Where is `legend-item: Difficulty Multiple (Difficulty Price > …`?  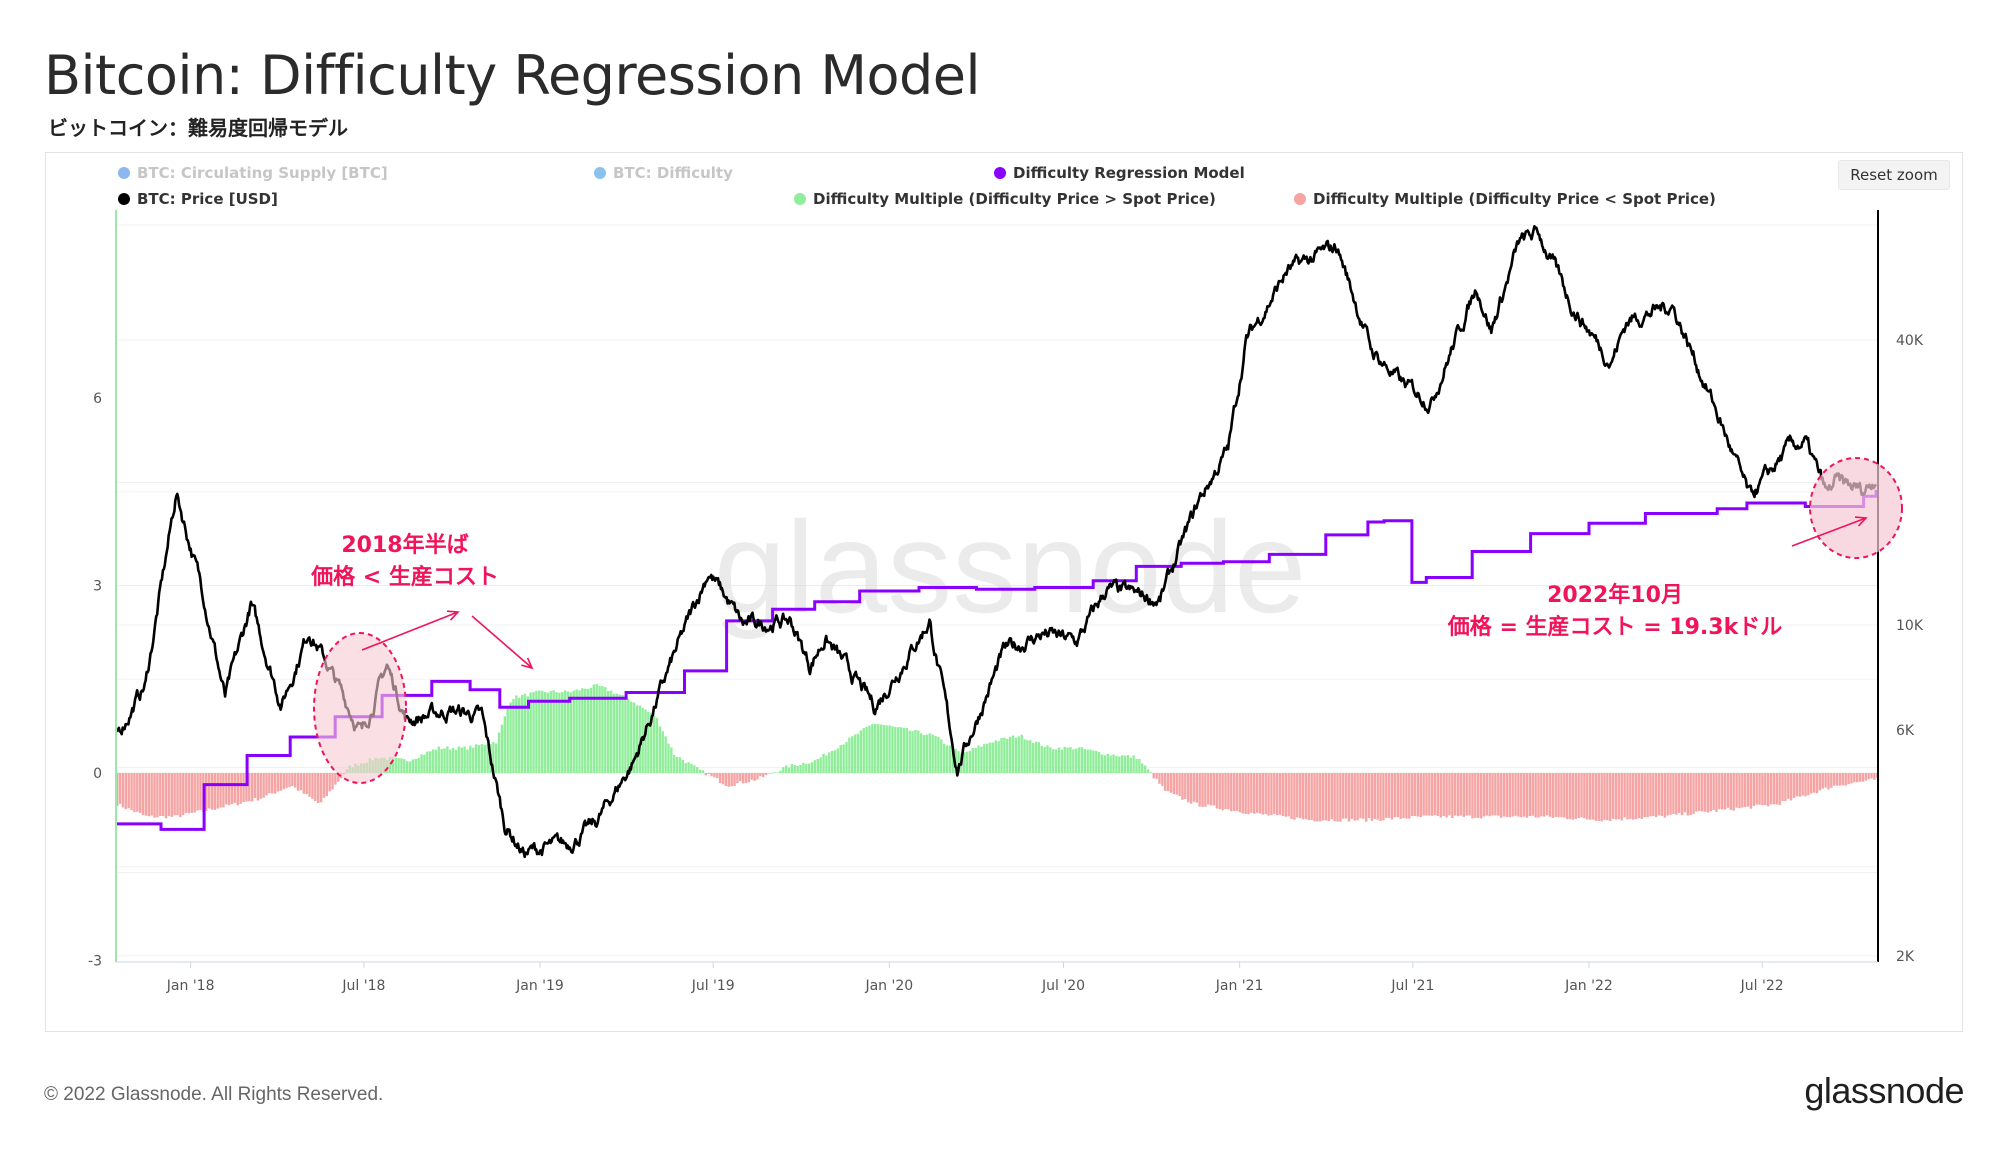 legend-item: Difficulty Multiple (Difficulty Price > … is located at coordinates (1005, 199).